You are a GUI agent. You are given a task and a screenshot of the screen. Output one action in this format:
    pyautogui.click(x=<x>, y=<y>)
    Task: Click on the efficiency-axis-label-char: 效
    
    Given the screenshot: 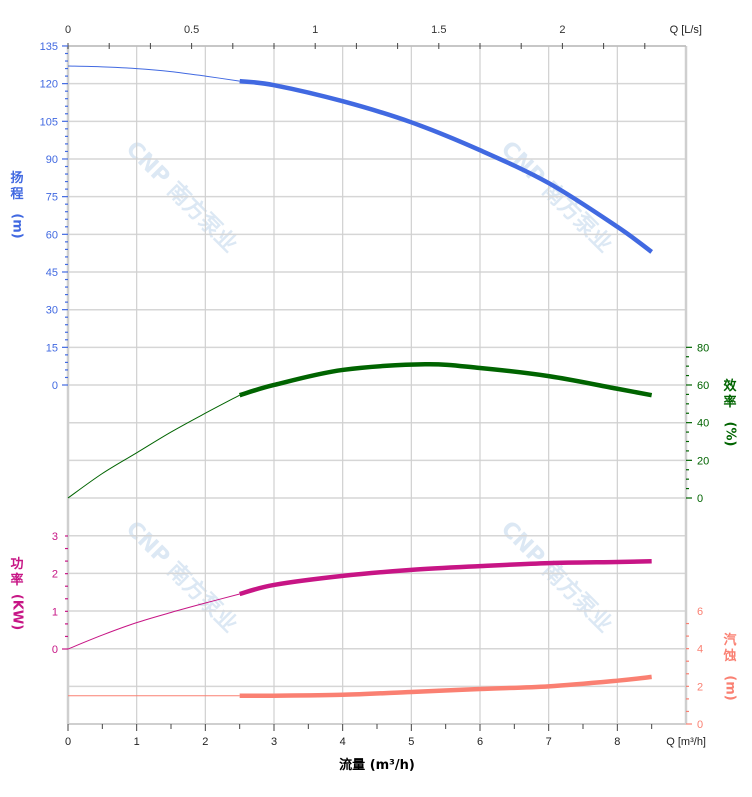 What is the action you would take?
    pyautogui.click(x=730, y=386)
    